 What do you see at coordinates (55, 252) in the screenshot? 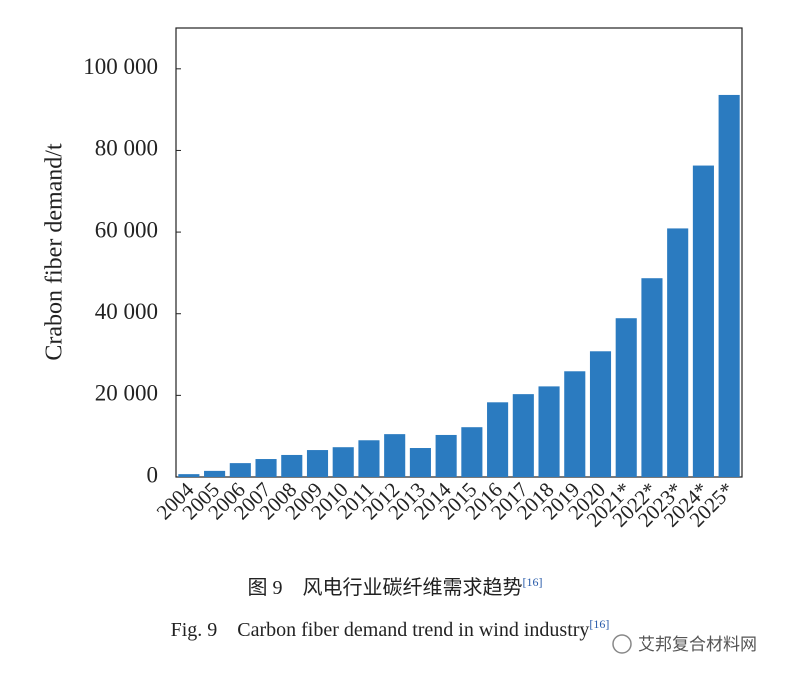
I see `y-axis-label: Crabon fiber demand/t` at bounding box center [55, 252].